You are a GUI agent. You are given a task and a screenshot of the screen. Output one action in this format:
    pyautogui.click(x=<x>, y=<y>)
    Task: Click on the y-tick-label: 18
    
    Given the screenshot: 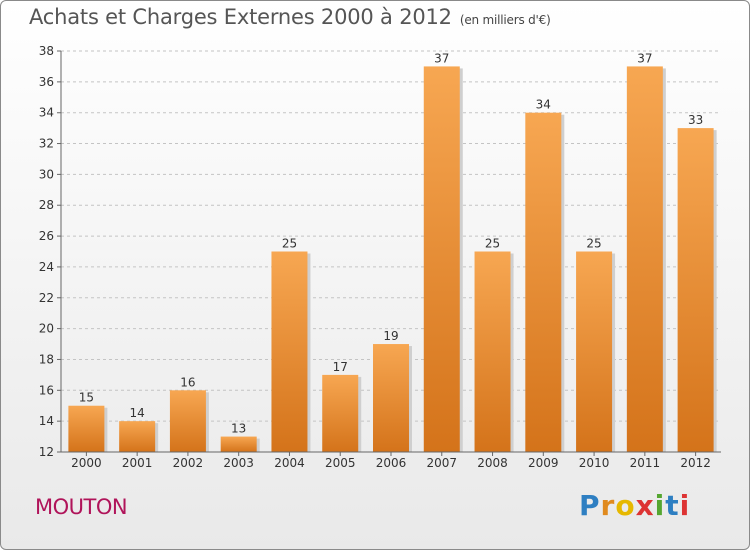 What is the action you would take?
    pyautogui.click(x=46, y=359)
    